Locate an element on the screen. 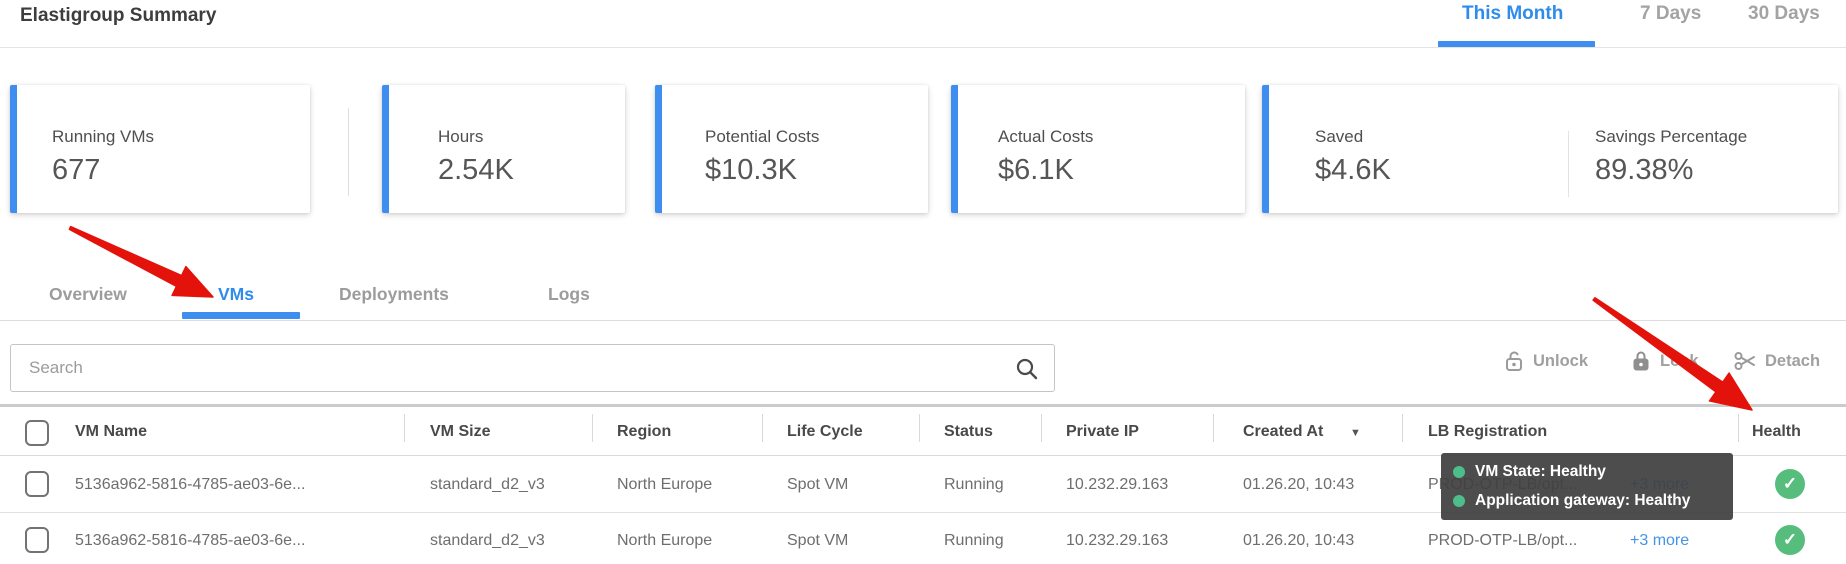 This screenshot has width=1846, height=564. col-header-life-cycle: Life Cycle is located at coordinates (825, 431).